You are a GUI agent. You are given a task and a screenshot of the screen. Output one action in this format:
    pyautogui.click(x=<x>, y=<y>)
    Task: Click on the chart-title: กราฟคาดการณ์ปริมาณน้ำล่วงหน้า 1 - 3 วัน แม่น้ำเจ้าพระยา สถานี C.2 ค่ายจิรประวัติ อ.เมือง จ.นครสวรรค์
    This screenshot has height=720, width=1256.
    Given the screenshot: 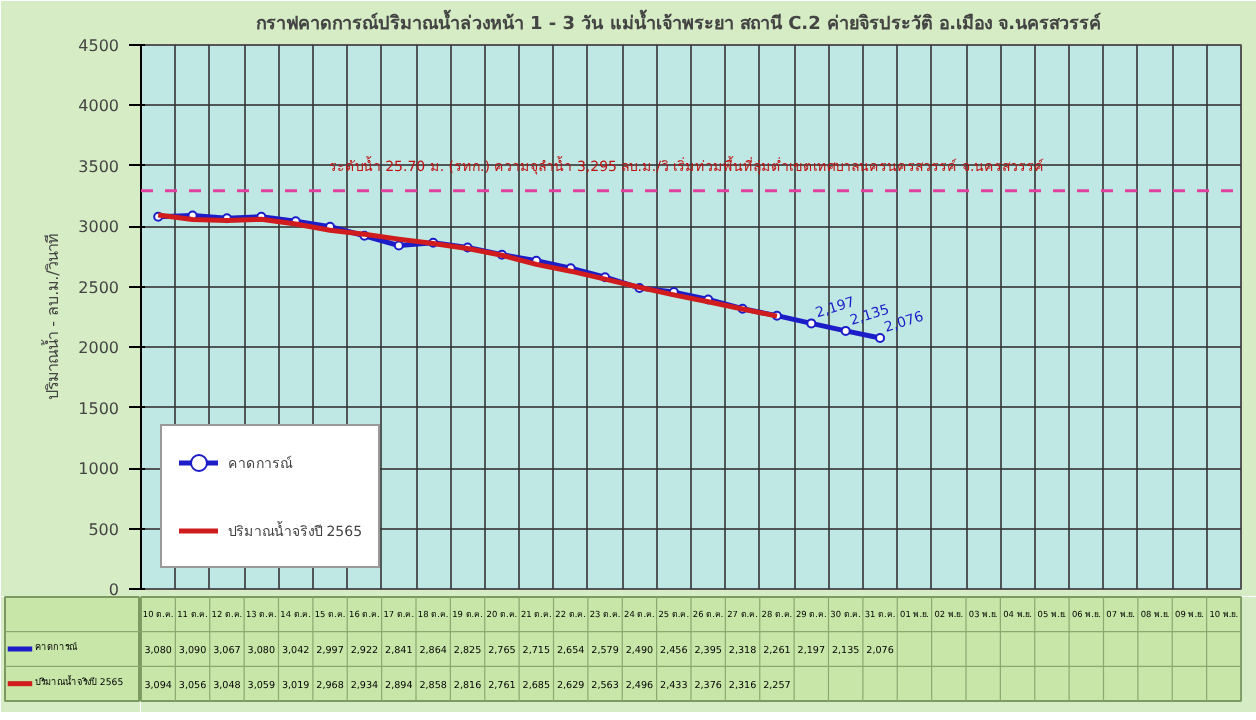 What is the action you would take?
    pyautogui.click(x=678, y=22)
    